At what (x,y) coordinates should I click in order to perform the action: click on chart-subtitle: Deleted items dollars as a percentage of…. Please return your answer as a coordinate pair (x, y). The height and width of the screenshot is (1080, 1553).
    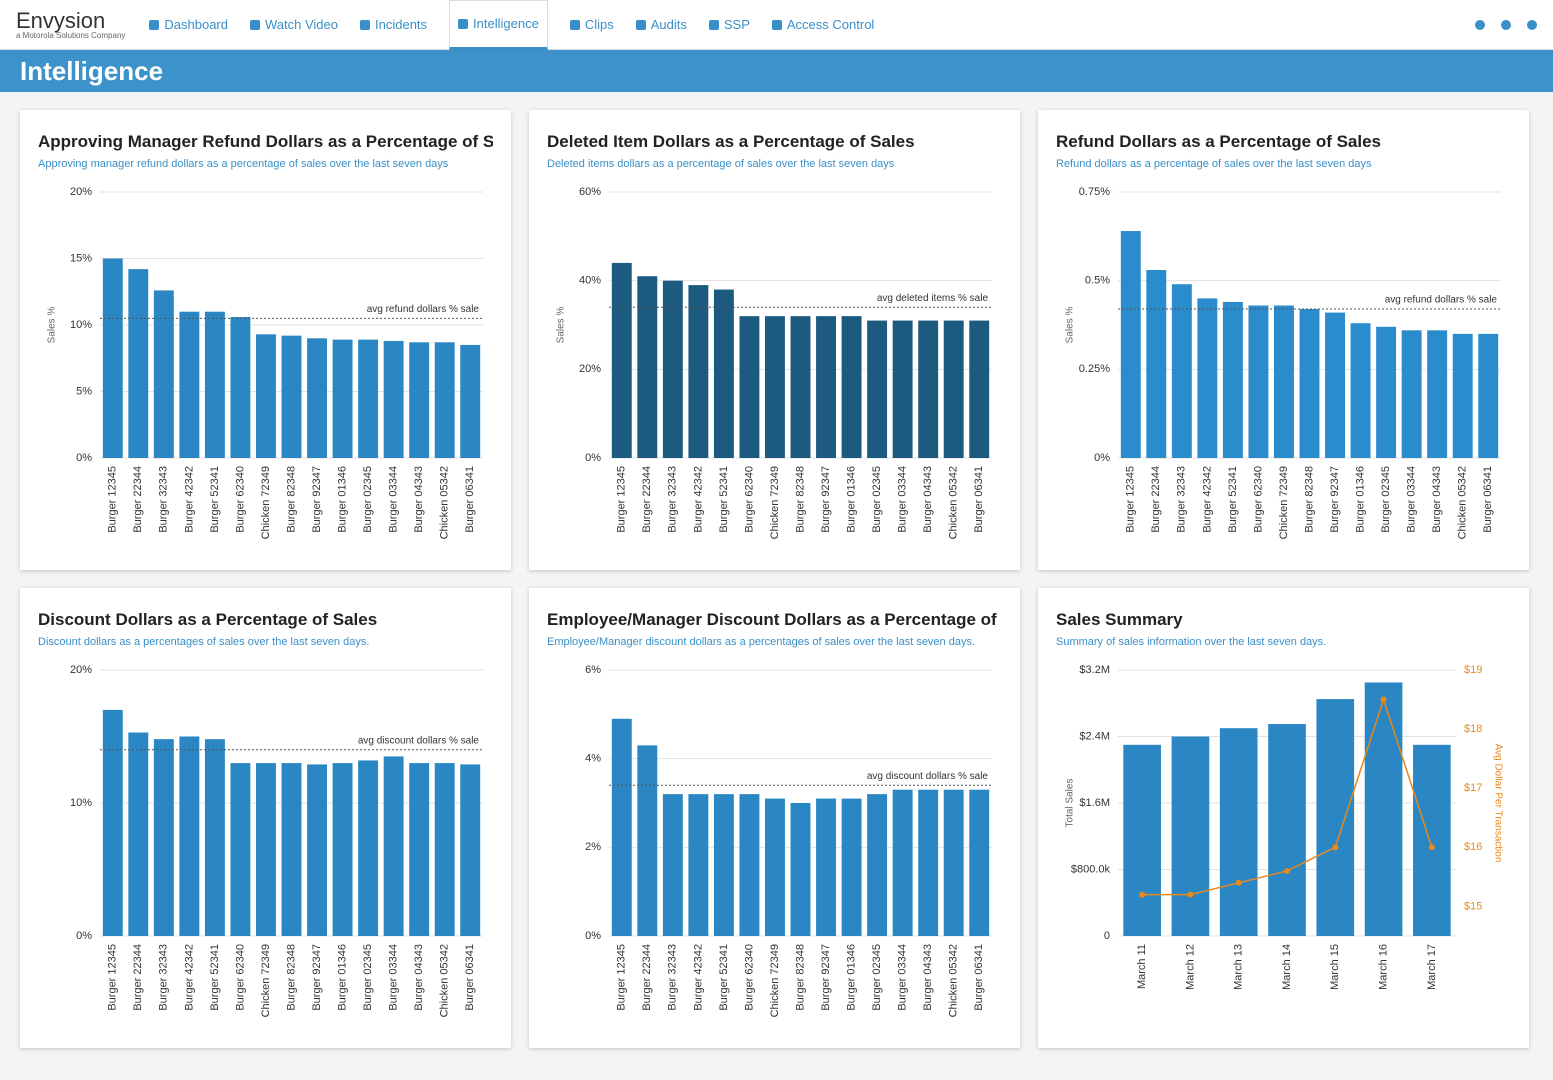
    Looking at the image, I should click on (721, 164).